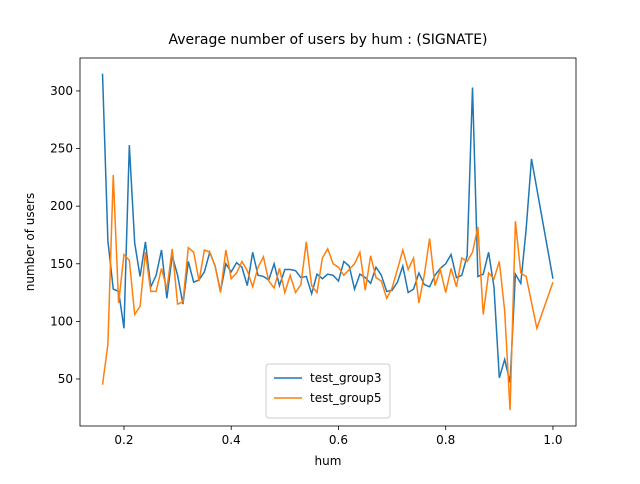 This screenshot has height=484, width=640. Describe the element at coordinates (61, 149) in the screenshot. I see `y-tick-label: 250` at that location.